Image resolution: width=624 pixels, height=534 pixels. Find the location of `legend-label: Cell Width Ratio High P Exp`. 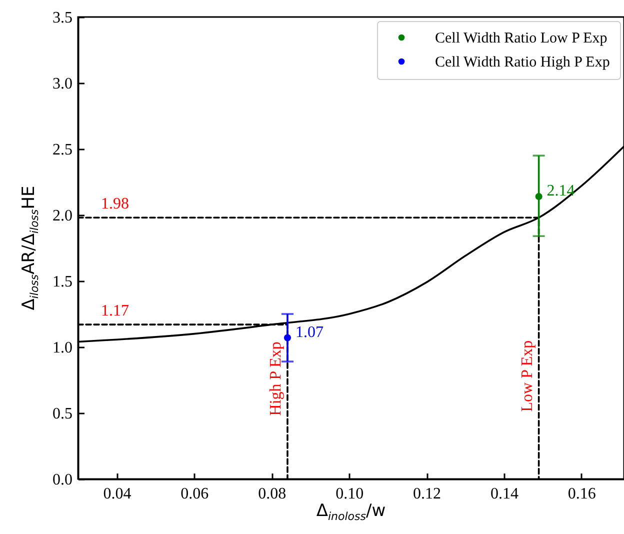

legend-label: Cell Width Ratio High P Exp is located at coordinates (522, 62).